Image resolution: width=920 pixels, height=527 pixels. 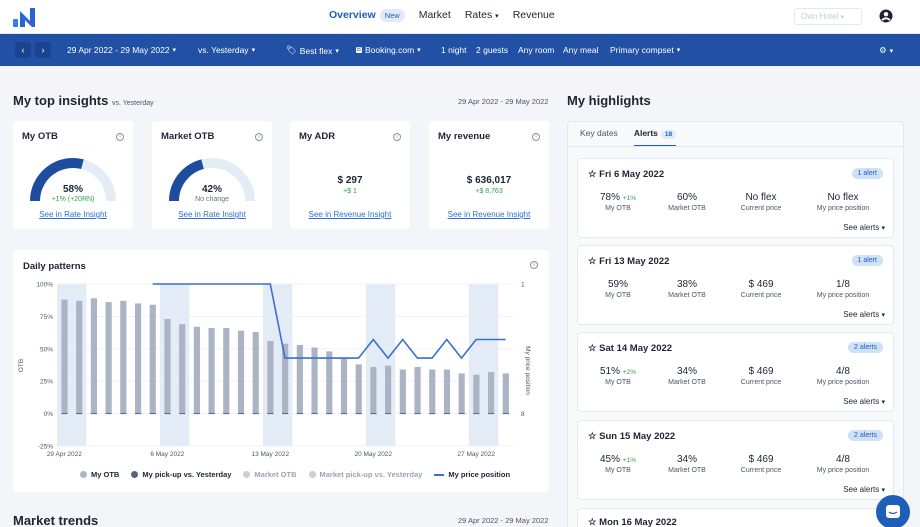 What do you see at coordinates (270, 474) in the screenshot?
I see `legend-market-otb: Market OTB` at bounding box center [270, 474].